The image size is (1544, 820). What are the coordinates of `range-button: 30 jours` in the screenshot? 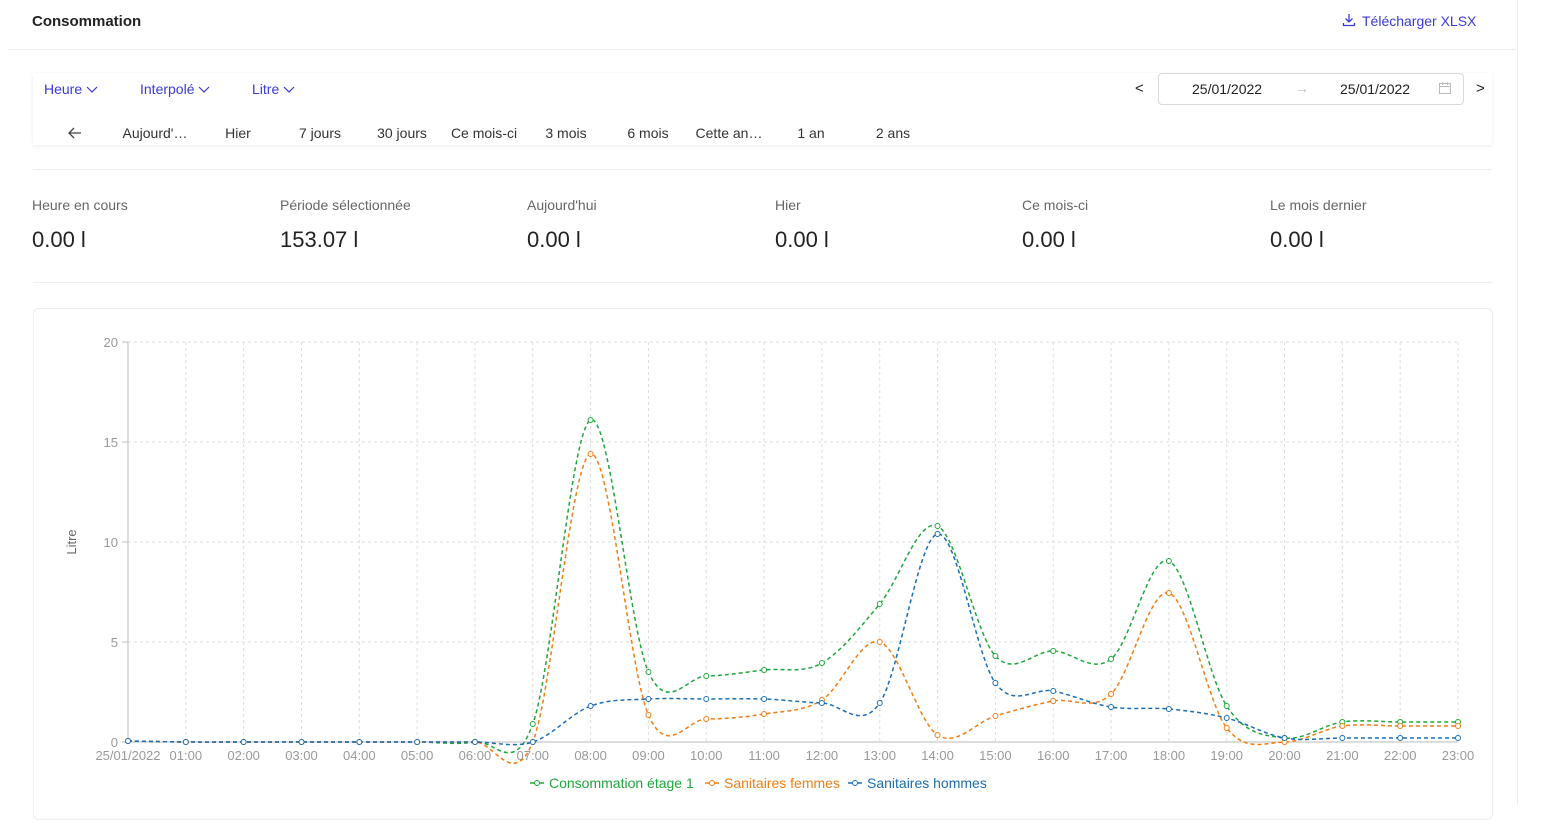 It's located at (402, 133).